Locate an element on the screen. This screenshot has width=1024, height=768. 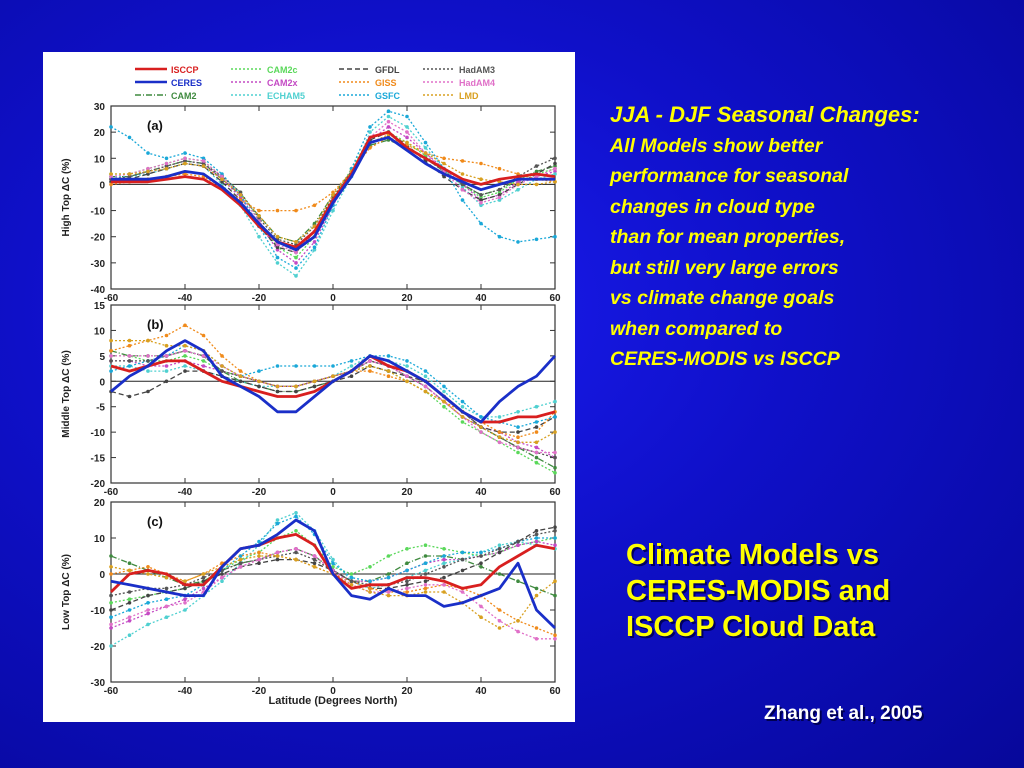
notes-line: changes in cloud type is located at coordinates (712, 206).